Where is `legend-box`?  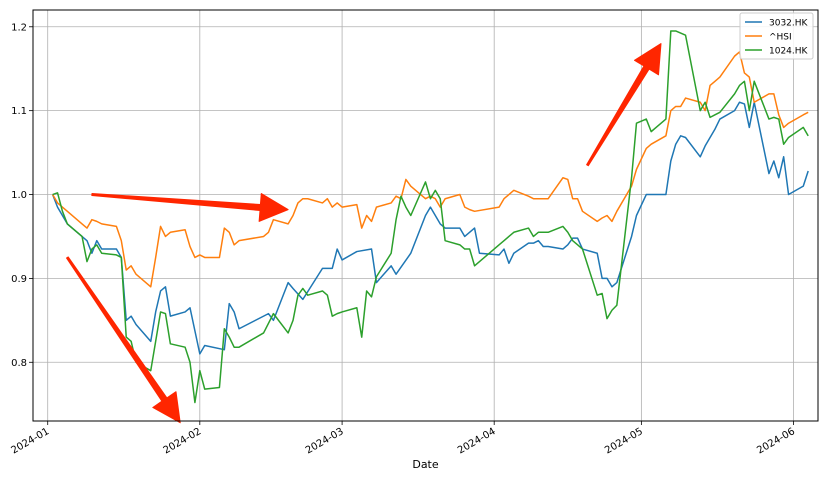 legend-box is located at coordinates (776, 36).